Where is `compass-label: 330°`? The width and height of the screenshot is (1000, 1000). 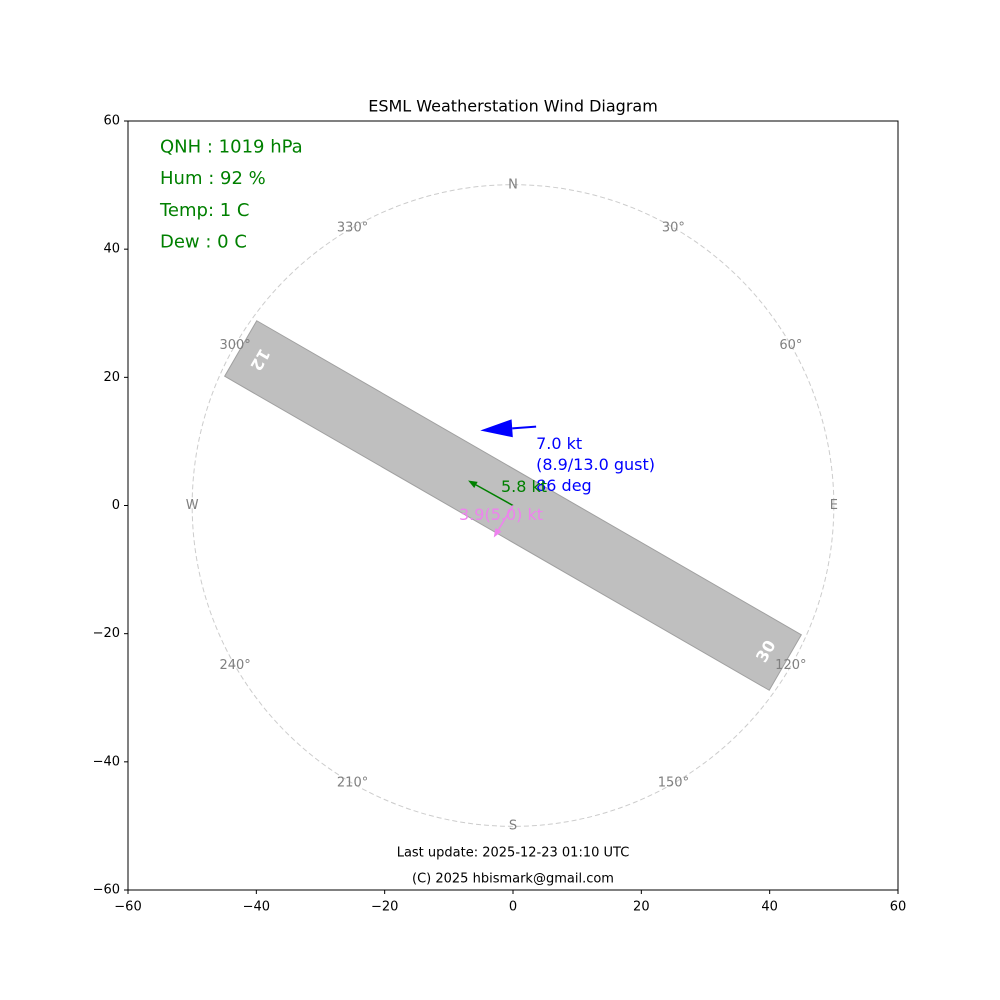 compass-label: 330° is located at coordinates (352, 228).